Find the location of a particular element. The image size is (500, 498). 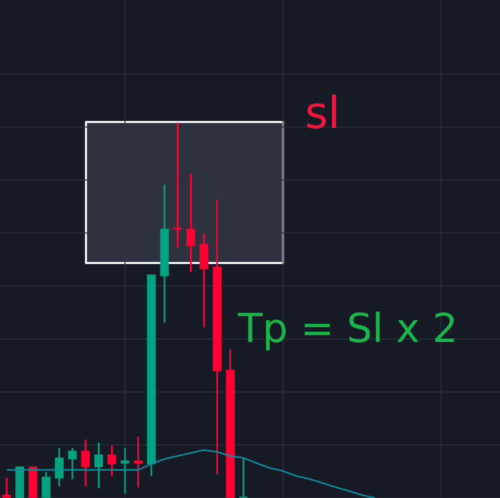

annotation: Tp = Sl x 2 is located at coordinates (348, 329).